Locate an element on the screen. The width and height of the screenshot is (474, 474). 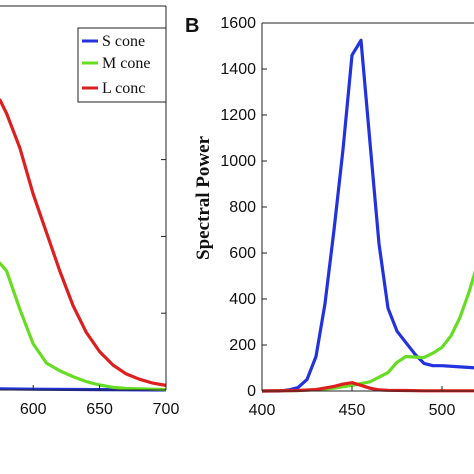
panel-b-x-tick-label: 400 is located at coordinates (262, 410).